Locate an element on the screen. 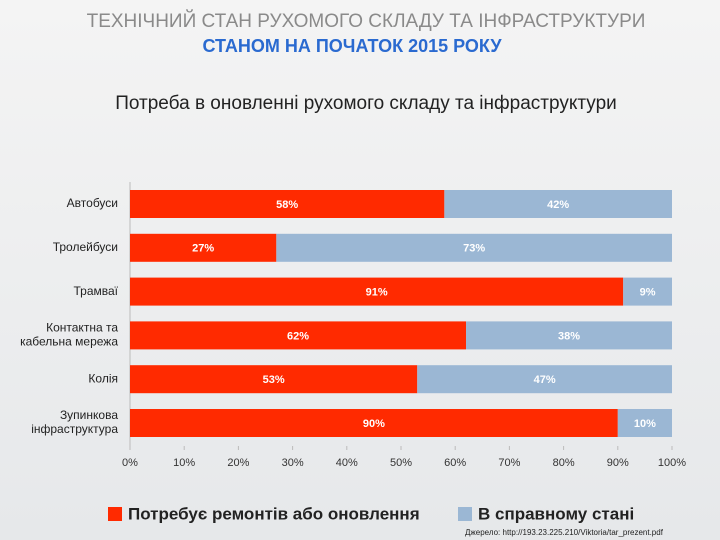  x-tick-label: 0% is located at coordinates (130, 463).